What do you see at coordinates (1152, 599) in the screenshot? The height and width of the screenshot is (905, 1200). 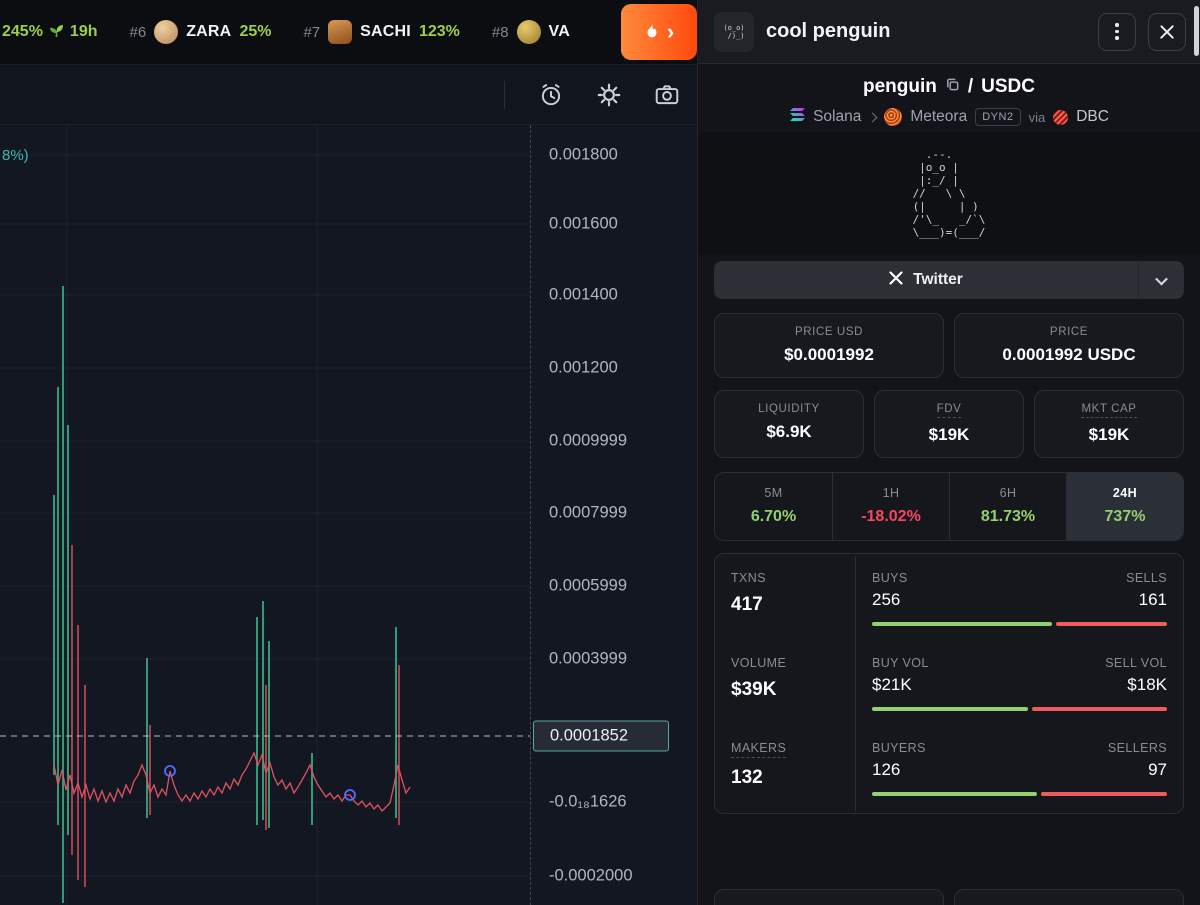 I see `sells-value: 161` at bounding box center [1152, 599].